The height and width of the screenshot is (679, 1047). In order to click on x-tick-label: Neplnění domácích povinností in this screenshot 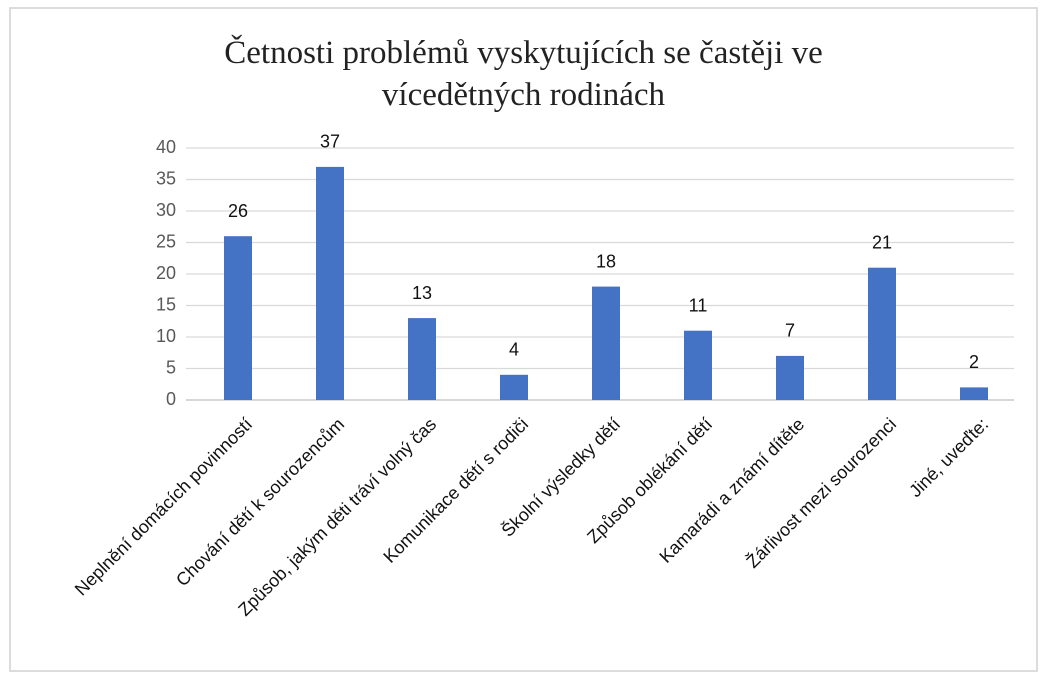, I will do `click(163, 506)`.